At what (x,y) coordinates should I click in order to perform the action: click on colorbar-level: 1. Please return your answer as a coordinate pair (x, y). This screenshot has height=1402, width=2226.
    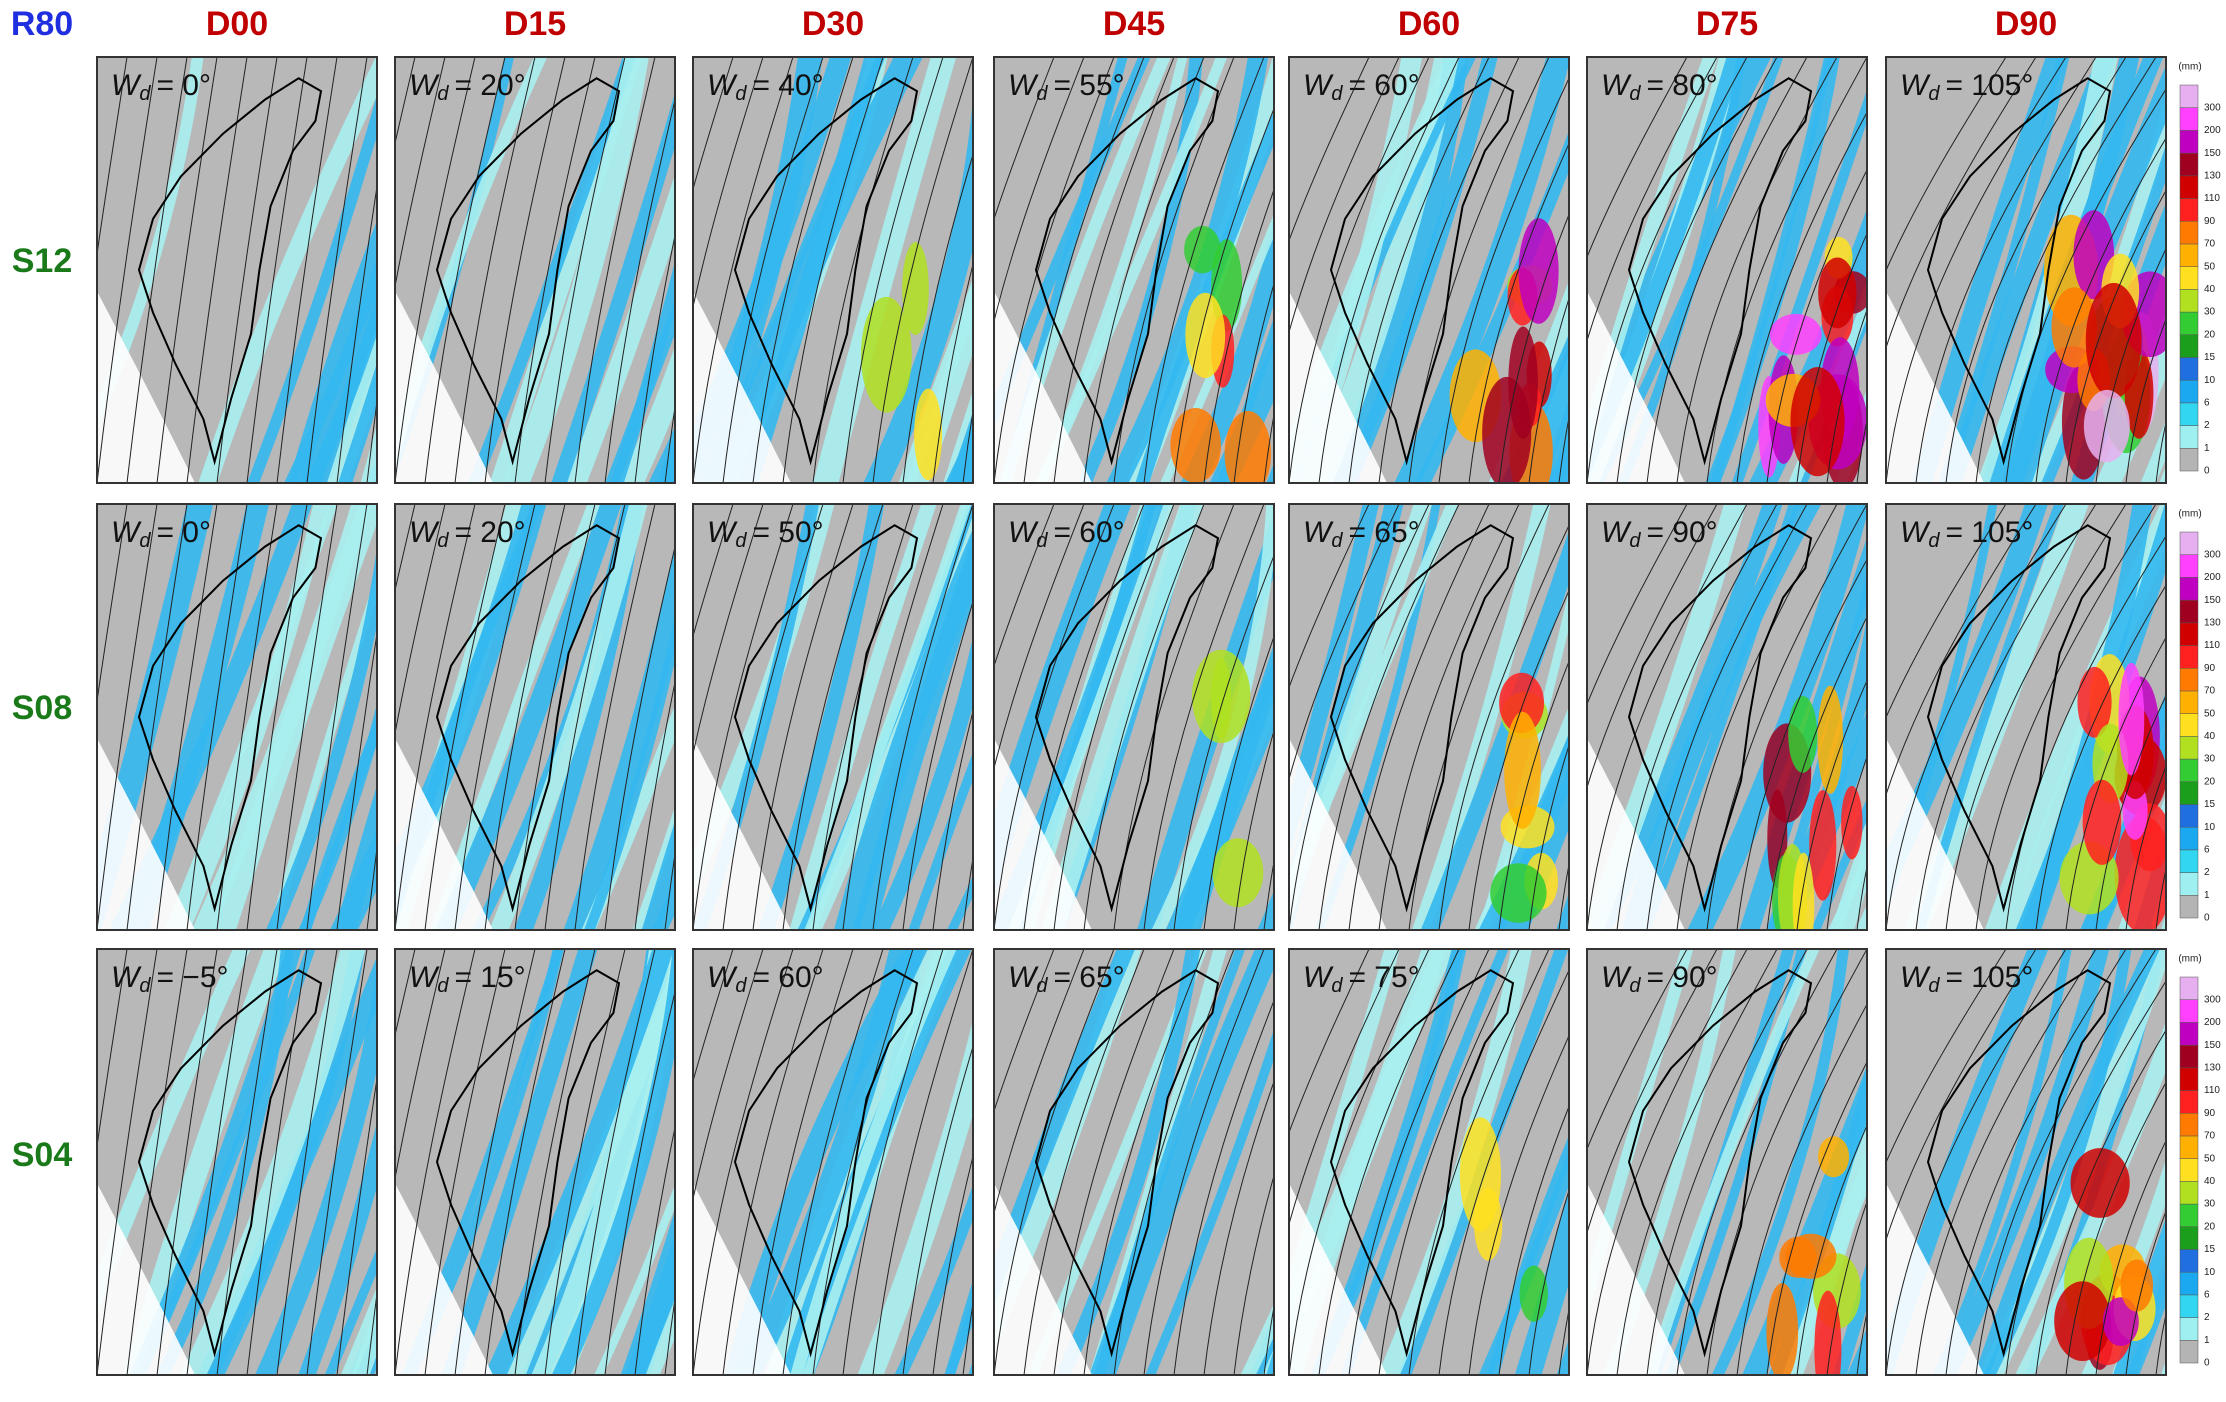
    Looking at the image, I should click on (2207, 1340).